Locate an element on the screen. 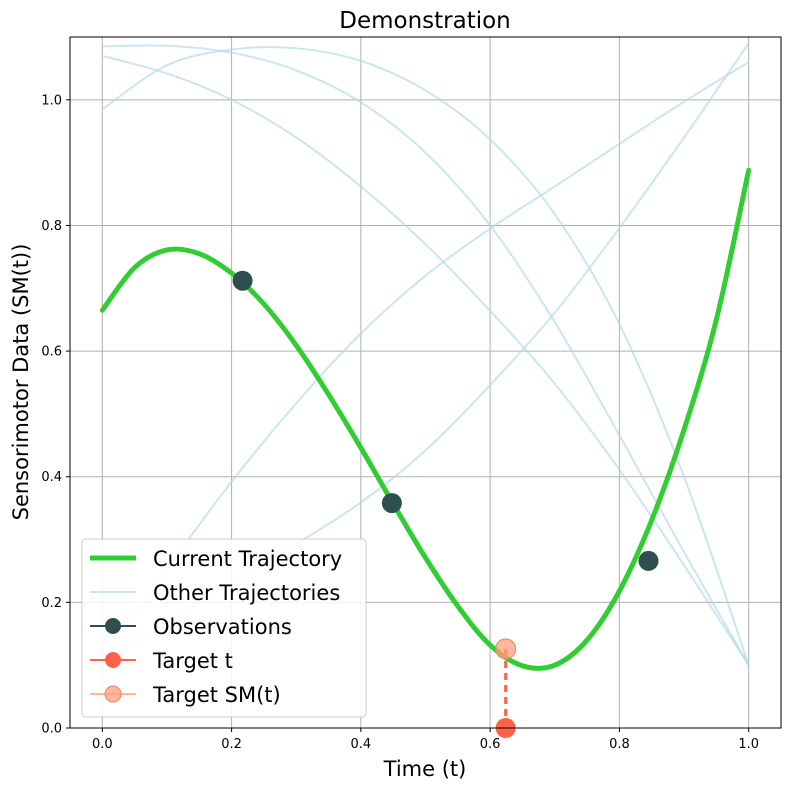 The width and height of the screenshot is (790, 790). y-tick-label: 0.6 is located at coordinates (51, 352).